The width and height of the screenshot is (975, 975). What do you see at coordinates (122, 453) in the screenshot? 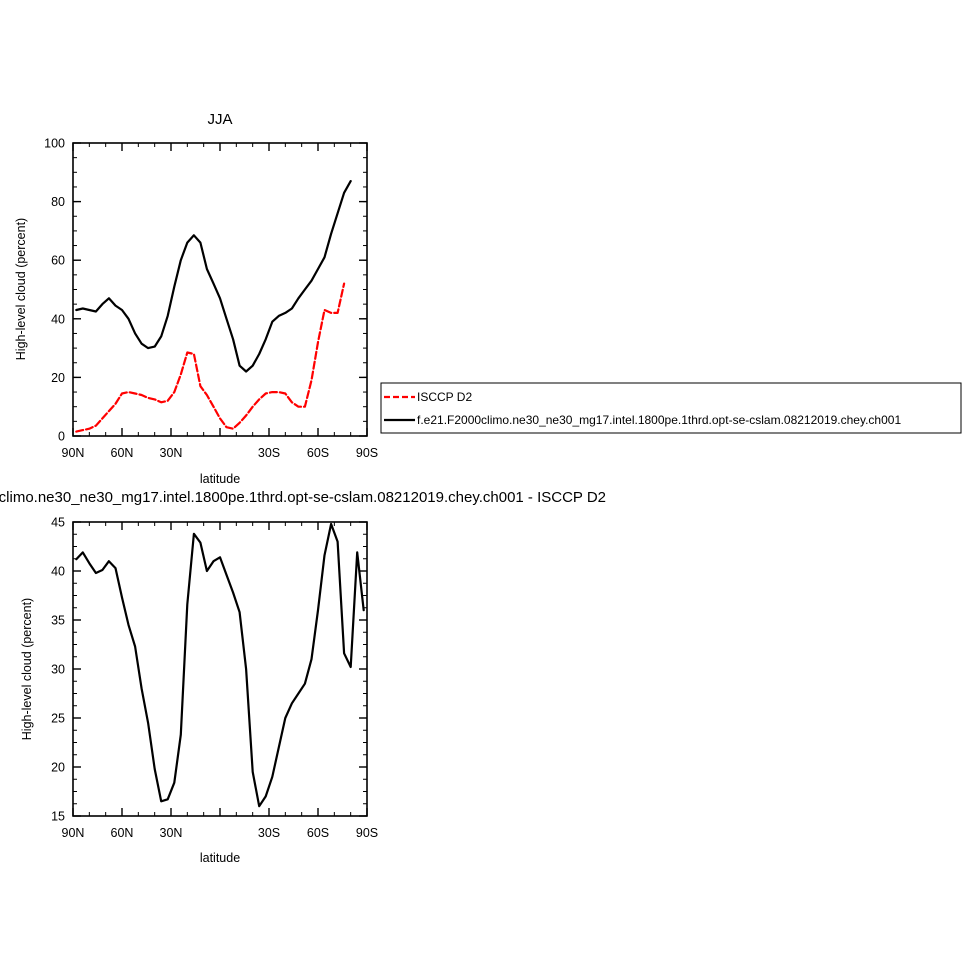
I see `top-x-tick-label: 60N` at bounding box center [122, 453].